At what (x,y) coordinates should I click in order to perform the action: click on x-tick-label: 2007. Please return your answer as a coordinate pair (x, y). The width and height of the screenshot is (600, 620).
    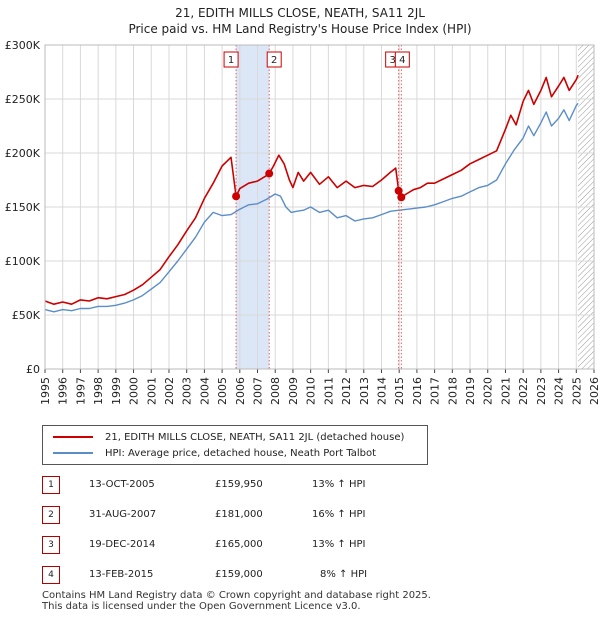
    Looking at the image, I should click on (258, 391).